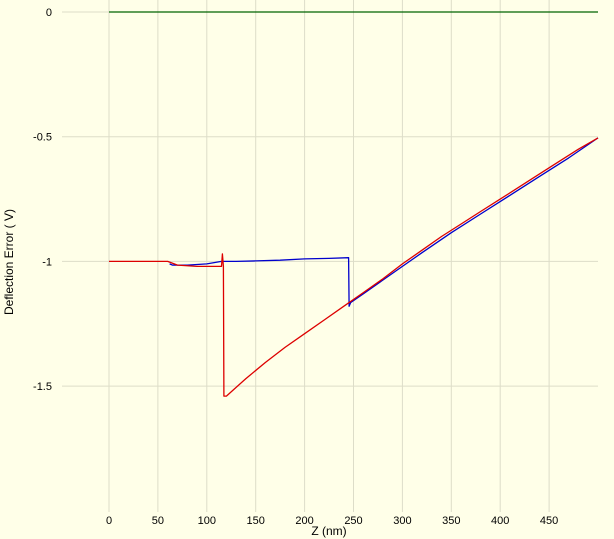  What do you see at coordinates (451, 521) in the screenshot?
I see `x-tick-label: 350` at bounding box center [451, 521].